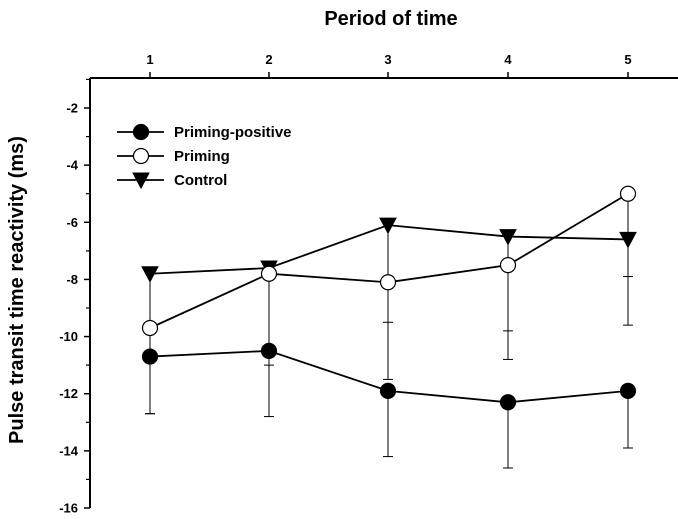 The image size is (678, 519). What do you see at coordinates (172, 181) in the screenshot?
I see `legend-item: Control` at bounding box center [172, 181].